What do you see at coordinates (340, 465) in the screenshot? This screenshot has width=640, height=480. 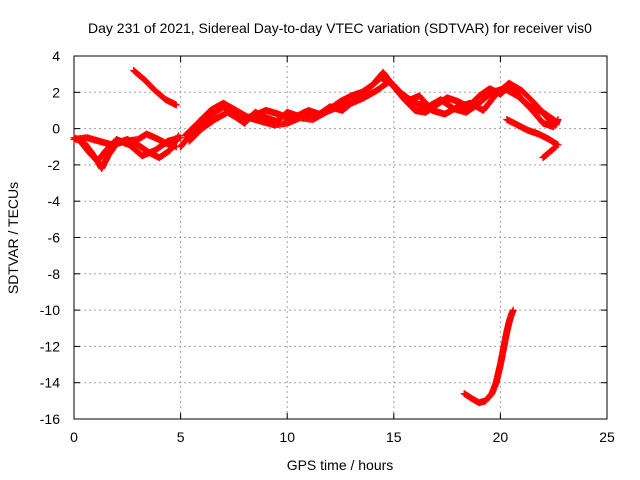 I see `x-axis-label: GPS time / hours` at bounding box center [340, 465].